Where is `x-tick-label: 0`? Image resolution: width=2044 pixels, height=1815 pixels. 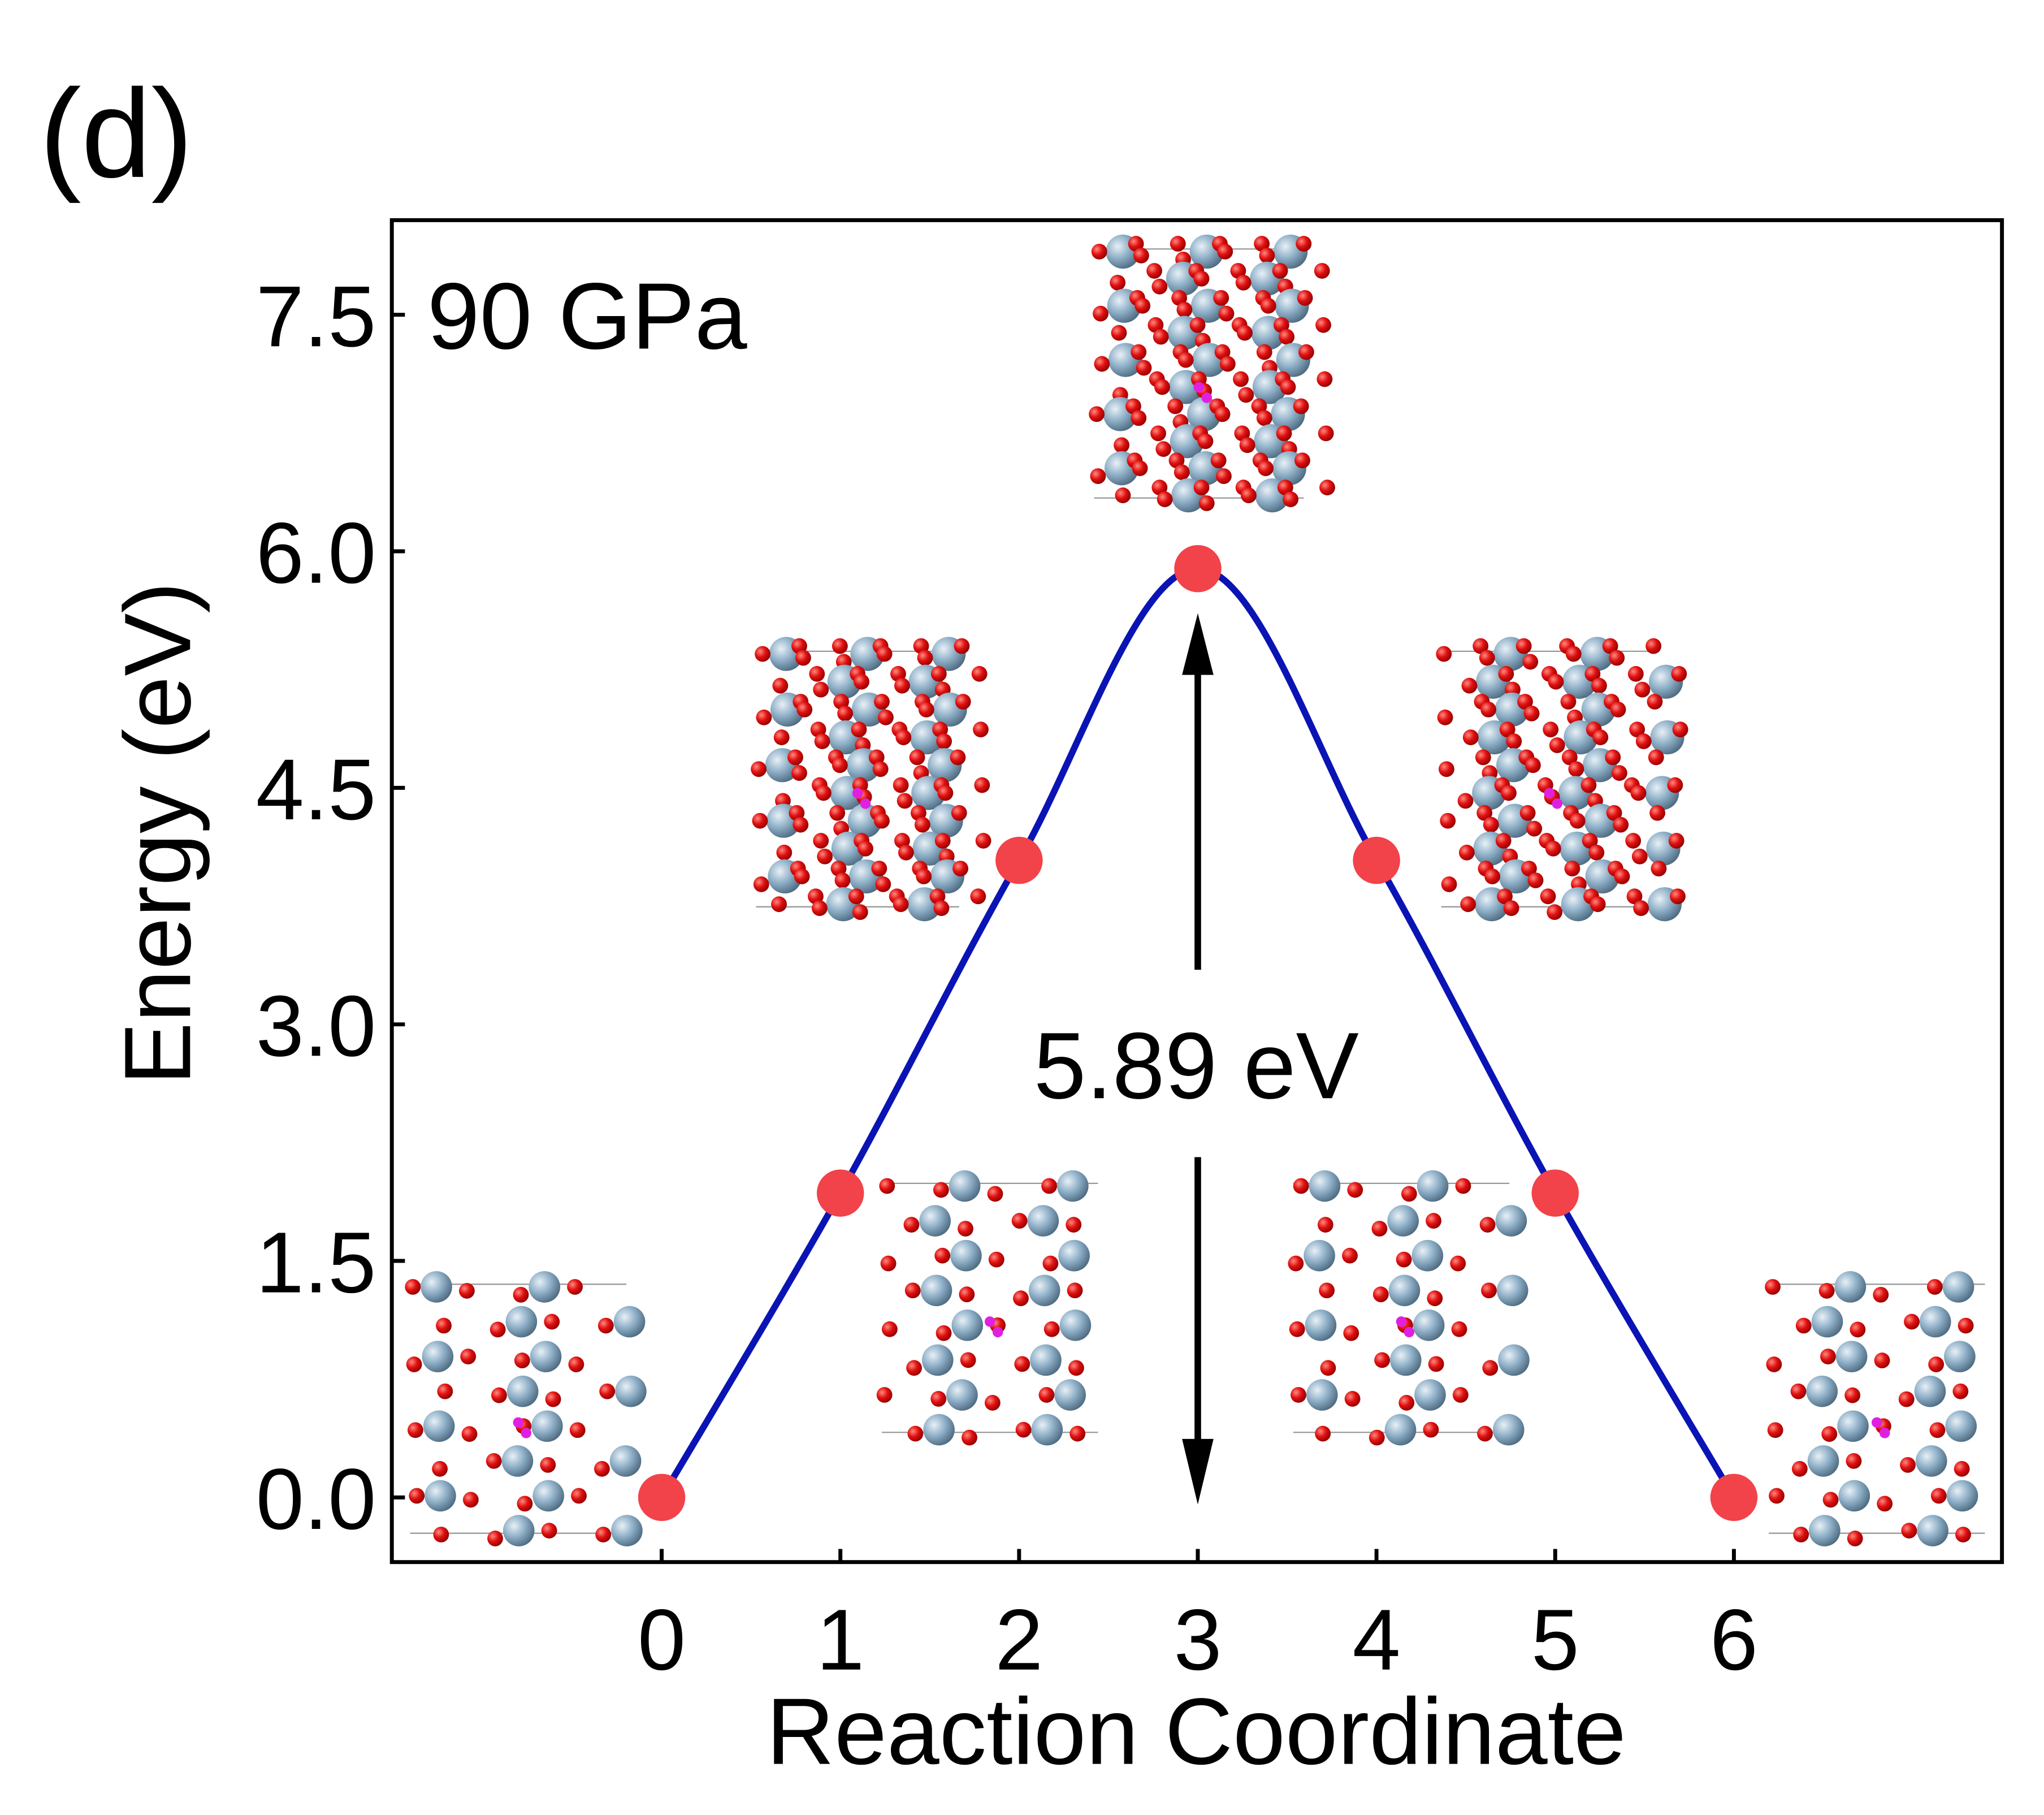
x-tick-label: 0 is located at coordinates (662, 1640).